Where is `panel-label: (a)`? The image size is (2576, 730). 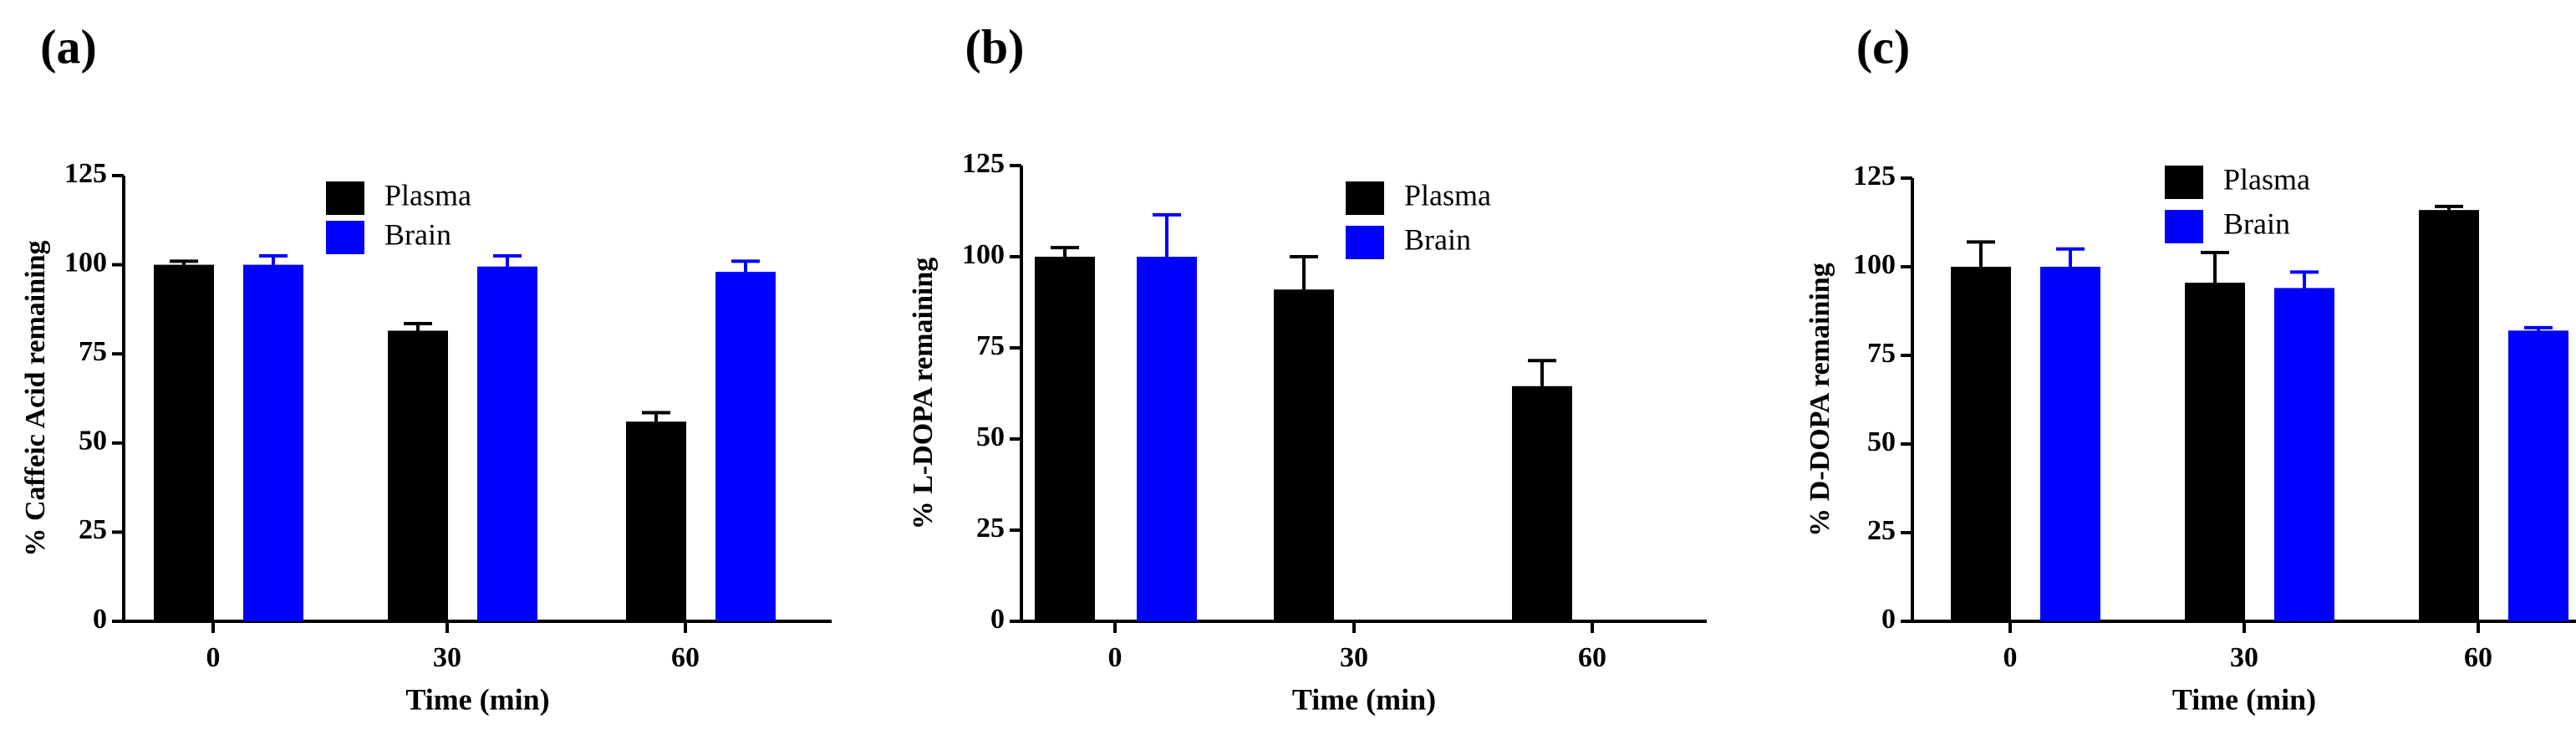 panel-label: (a) is located at coordinates (68, 46).